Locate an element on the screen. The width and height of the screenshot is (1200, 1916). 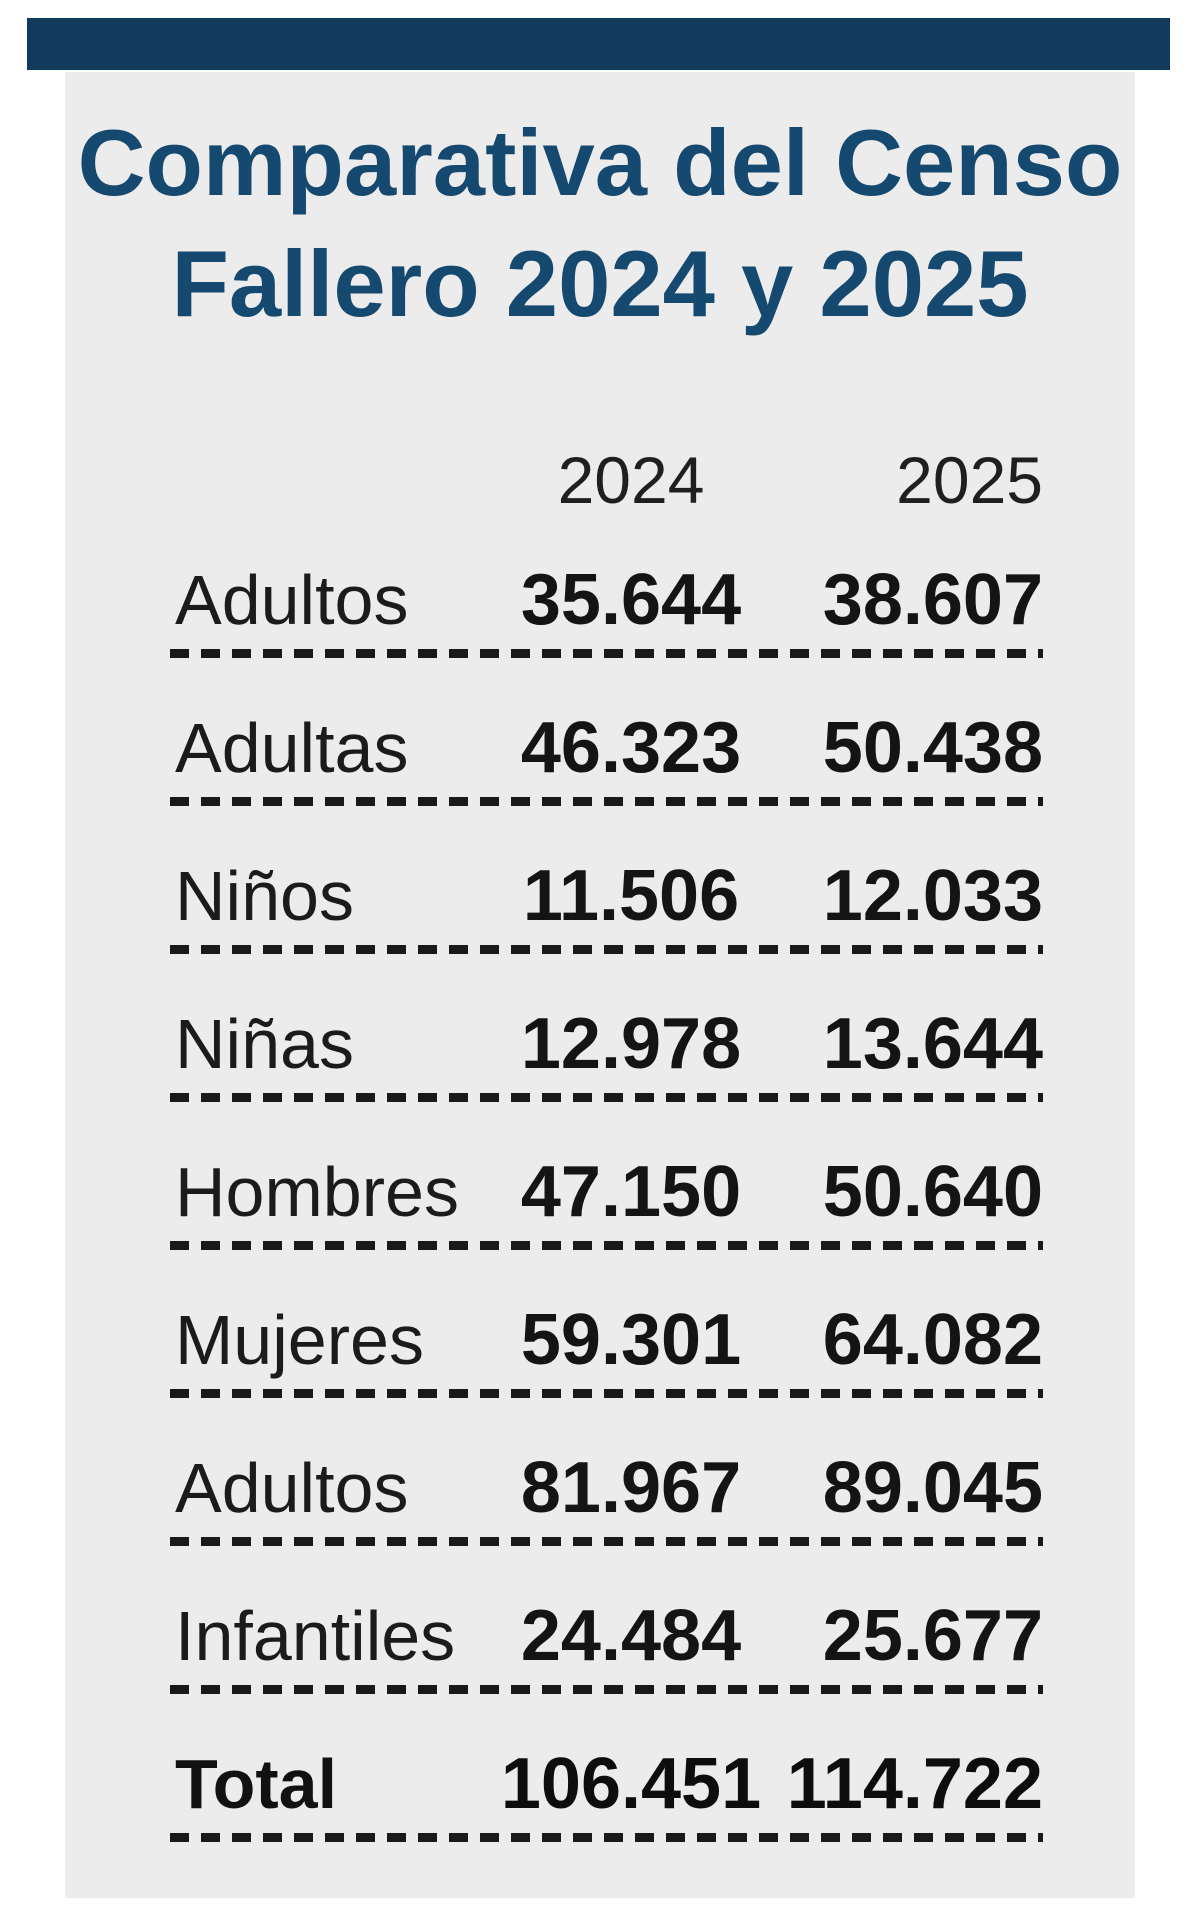
row-value-2024: 24.484 is located at coordinates (631, 1636).